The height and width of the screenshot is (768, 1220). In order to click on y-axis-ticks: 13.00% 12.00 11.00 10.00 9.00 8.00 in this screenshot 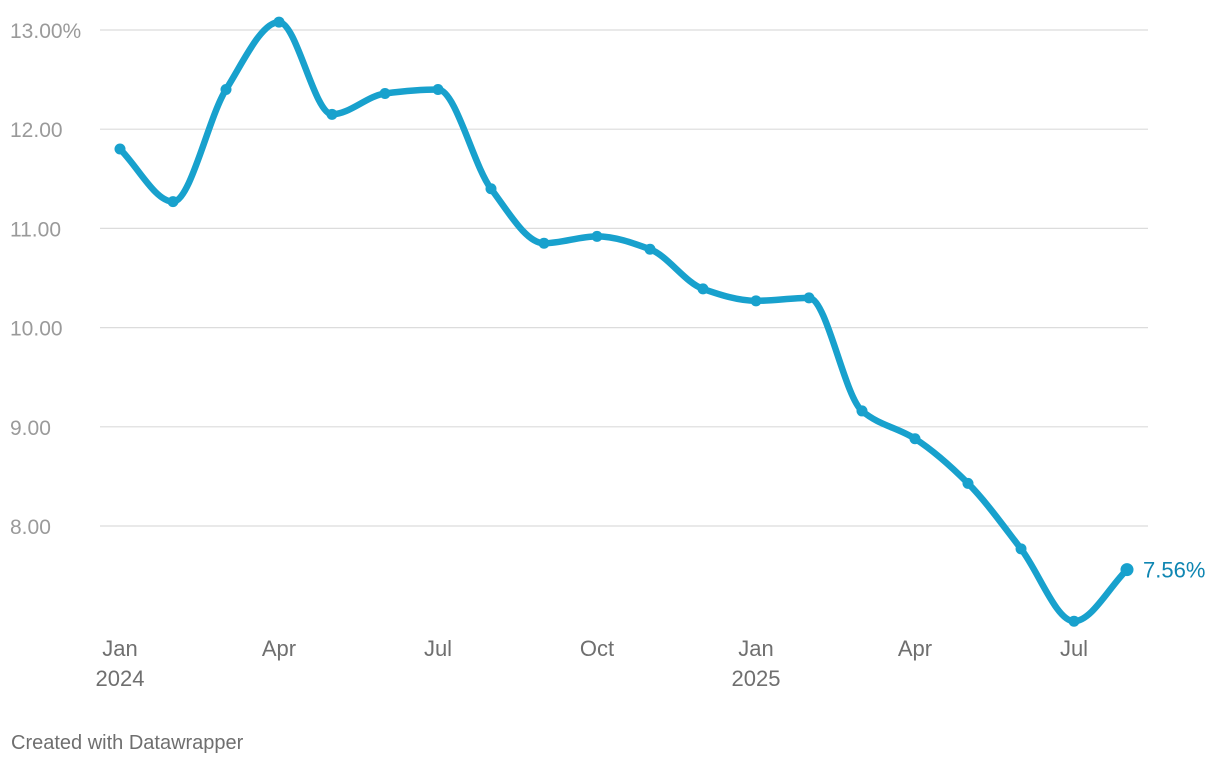, I will do `click(45, 279)`.